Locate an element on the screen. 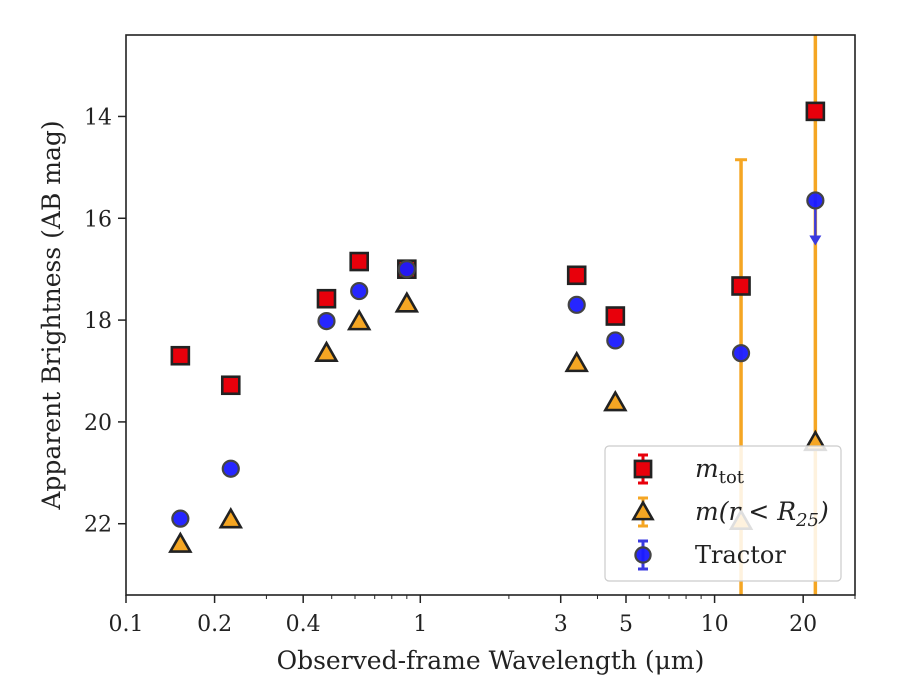  x-tick-label: 1 is located at coordinates (420, 624).